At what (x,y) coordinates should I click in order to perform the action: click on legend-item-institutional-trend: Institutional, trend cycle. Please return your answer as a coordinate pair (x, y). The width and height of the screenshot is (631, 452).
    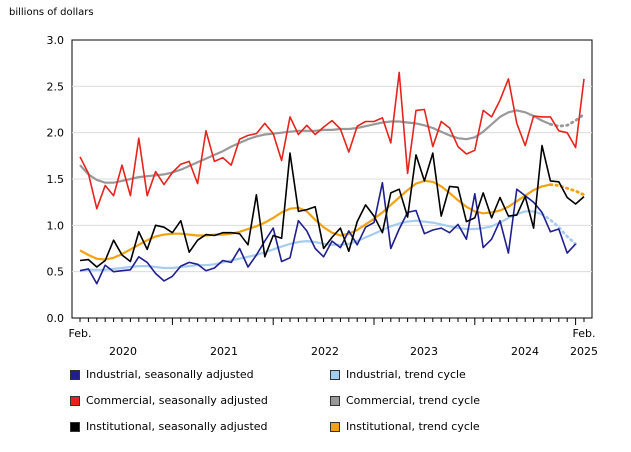
    Looking at the image, I should click on (405, 426).